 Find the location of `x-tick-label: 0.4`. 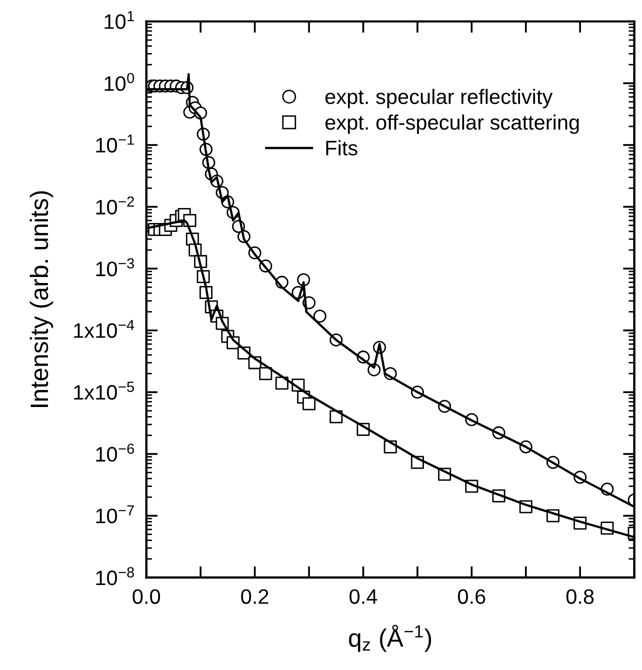

x-tick-label: 0.4 is located at coordinates (364, 596).